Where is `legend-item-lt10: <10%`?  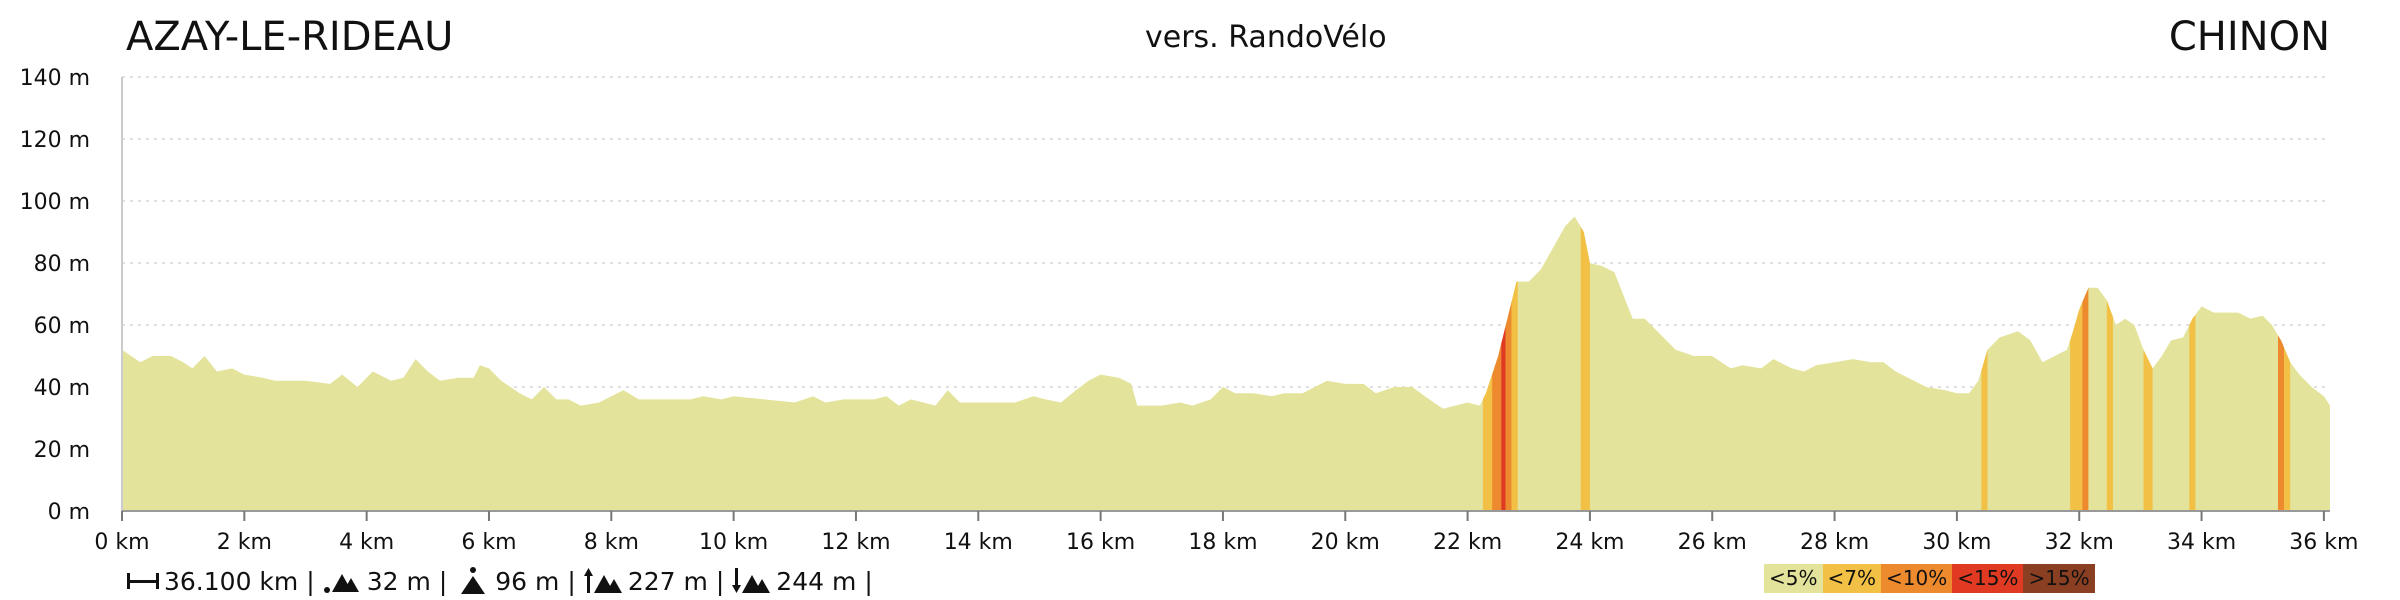 legend-item-lt10: <10% is located at coordinates (1917, 578).